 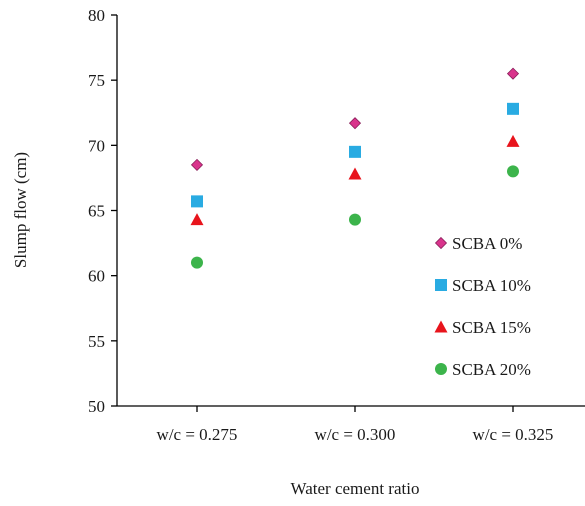 I want to click on x-tick-label: w/c = 0.275, so click(x=197, y=434).